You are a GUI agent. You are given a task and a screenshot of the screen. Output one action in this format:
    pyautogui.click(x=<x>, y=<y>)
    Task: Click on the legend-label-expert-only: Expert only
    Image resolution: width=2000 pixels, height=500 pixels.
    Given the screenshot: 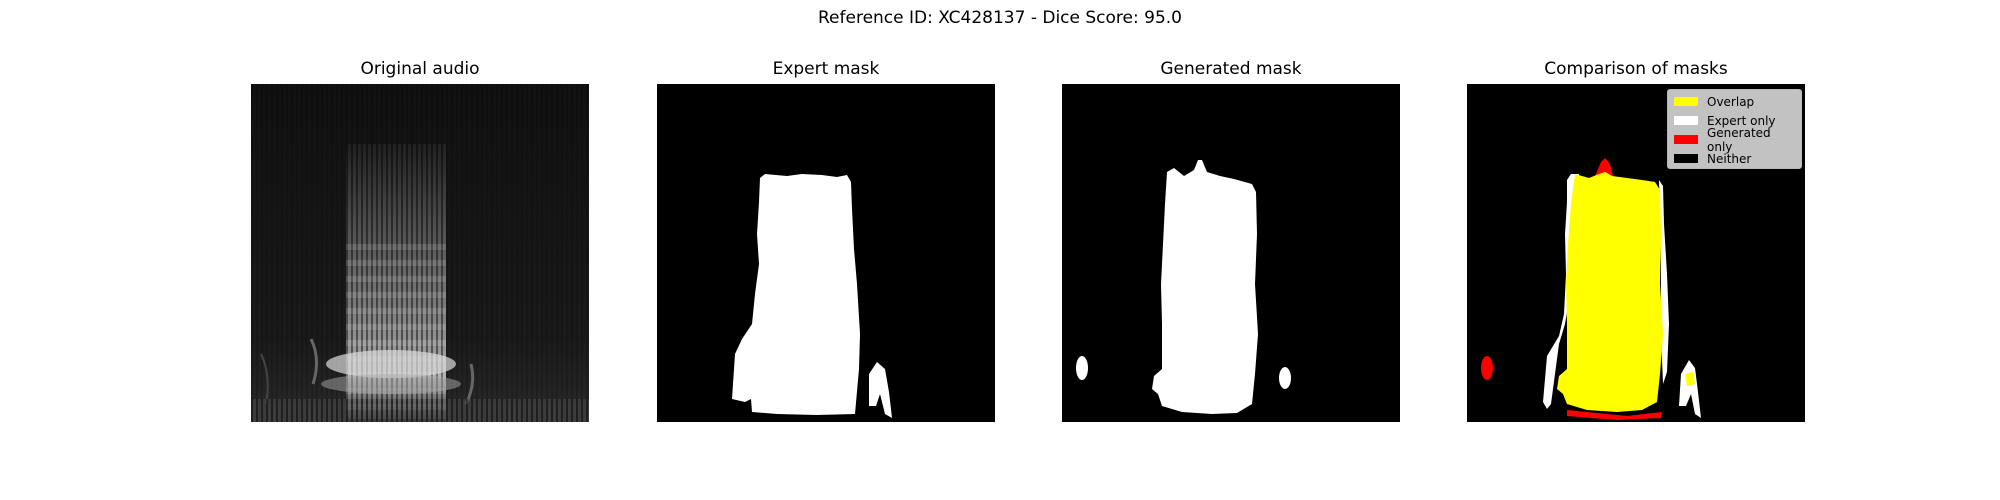 What is the action you would take?
    pyautogui.click(x=1741, y=120)
    